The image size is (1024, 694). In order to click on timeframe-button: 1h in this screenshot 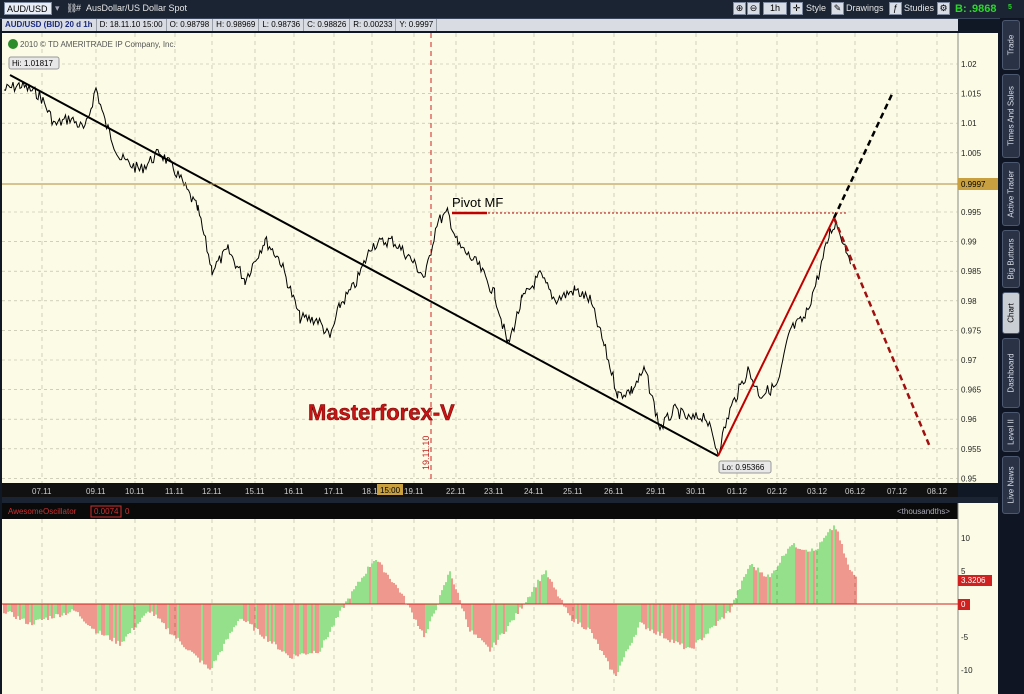, I will do `click(775, 8)`.